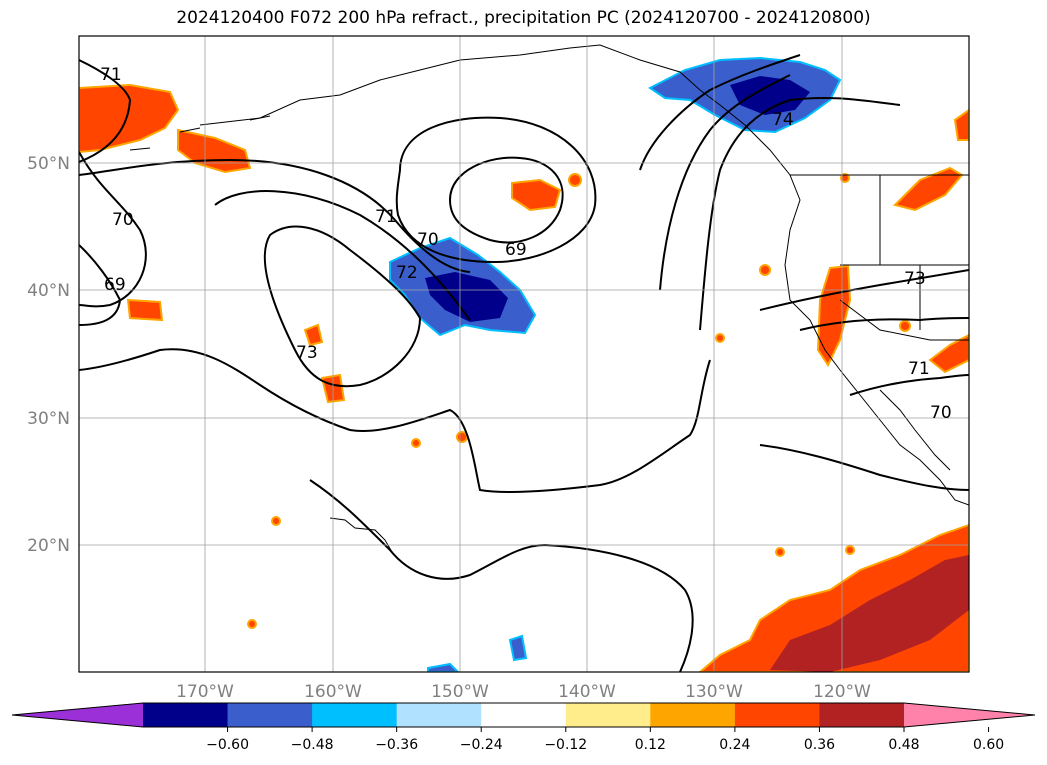 The image size is (1047, 765). Describe the element at coordinates (227, 745) in the screenshot. I see `colorbar-tick-label: −0.60` at that location.